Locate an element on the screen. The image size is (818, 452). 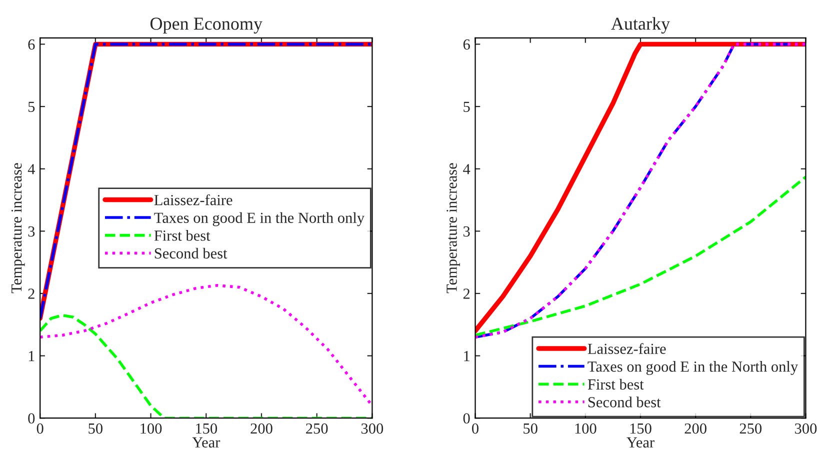
line-series is located at coordinates (640, 256).